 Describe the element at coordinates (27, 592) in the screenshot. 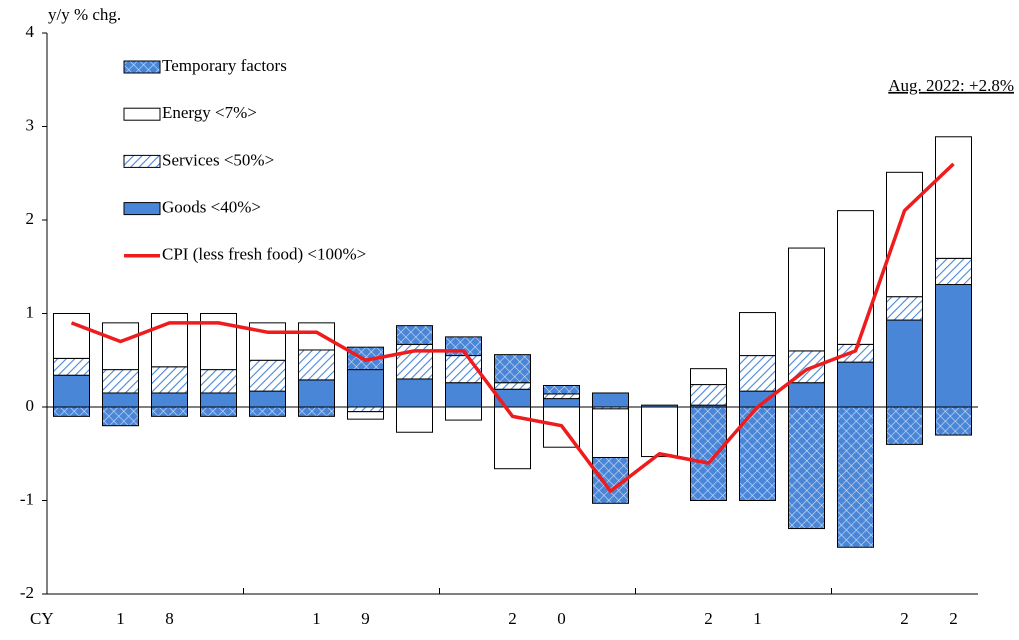

I see `y-tick-label: -2` at that location.